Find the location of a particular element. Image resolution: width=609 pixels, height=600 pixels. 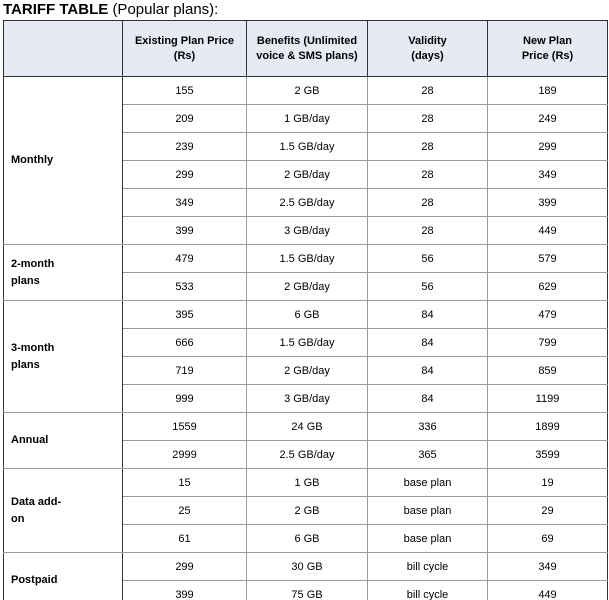

table-row: 533 2 GB/day 56 629 is located at coordinates (306, 286).